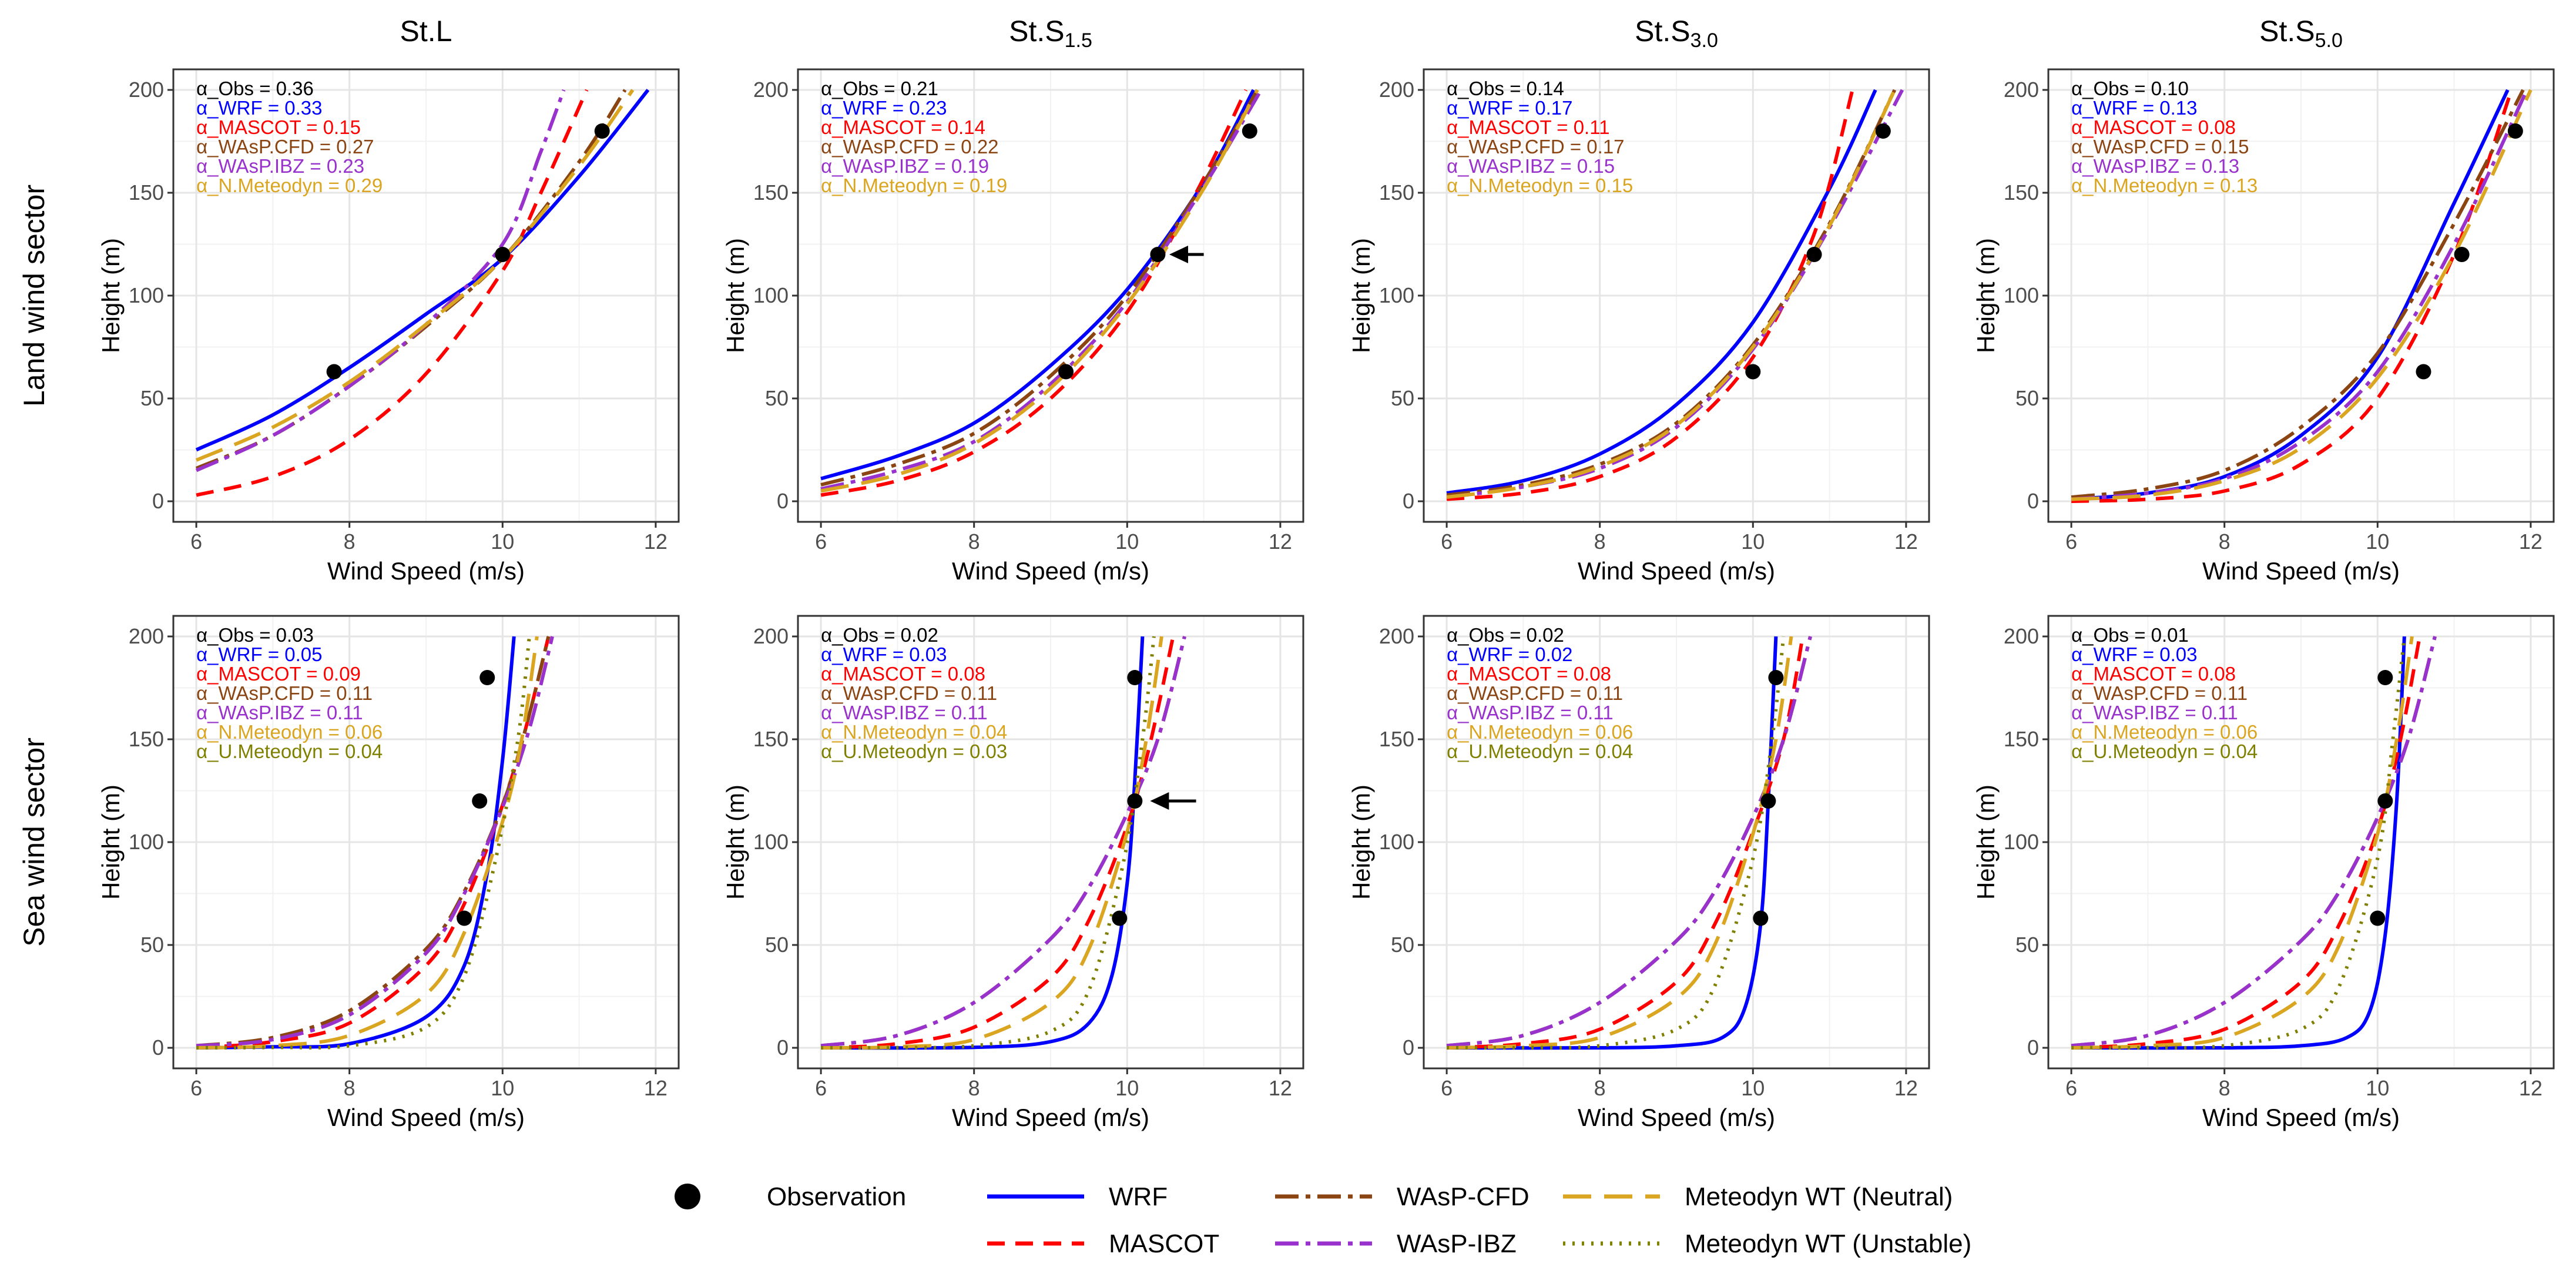  Describe the element at coordinates (259, 654) in the screenshot. I see `alpha-label-wrf: α_WRF = 0.05` at that location.